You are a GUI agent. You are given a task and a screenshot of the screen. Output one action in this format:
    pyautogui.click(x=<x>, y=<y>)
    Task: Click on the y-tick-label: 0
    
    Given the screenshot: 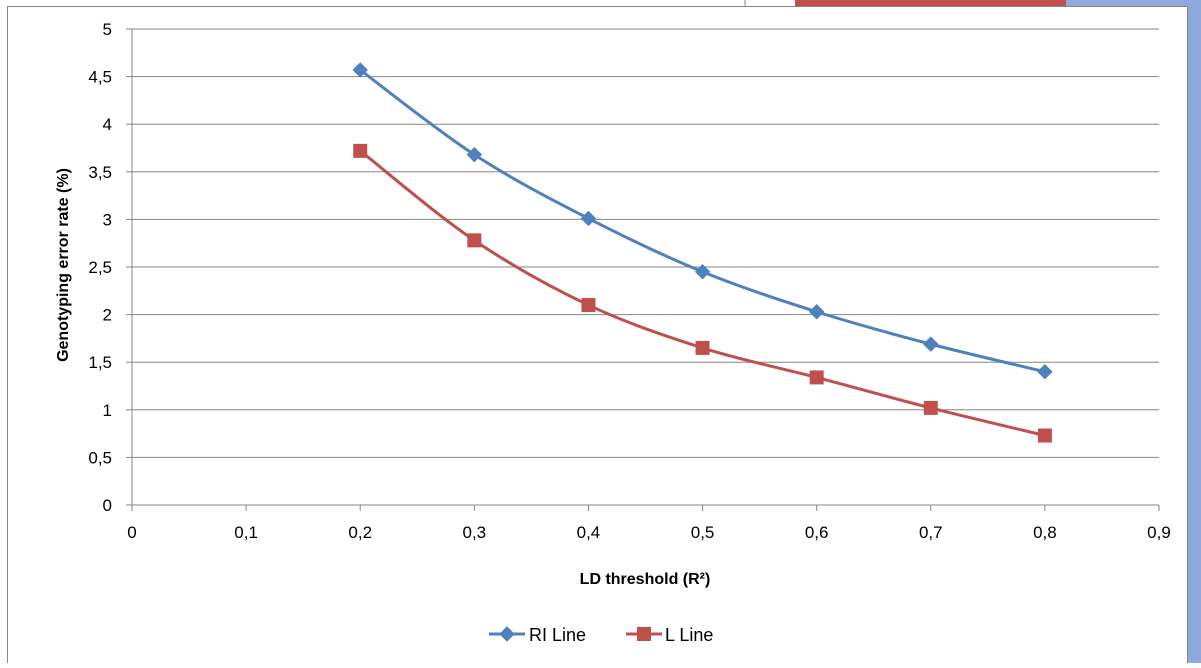 What is the action you would take?
    pyautogui.click(x=107, y=505)
    